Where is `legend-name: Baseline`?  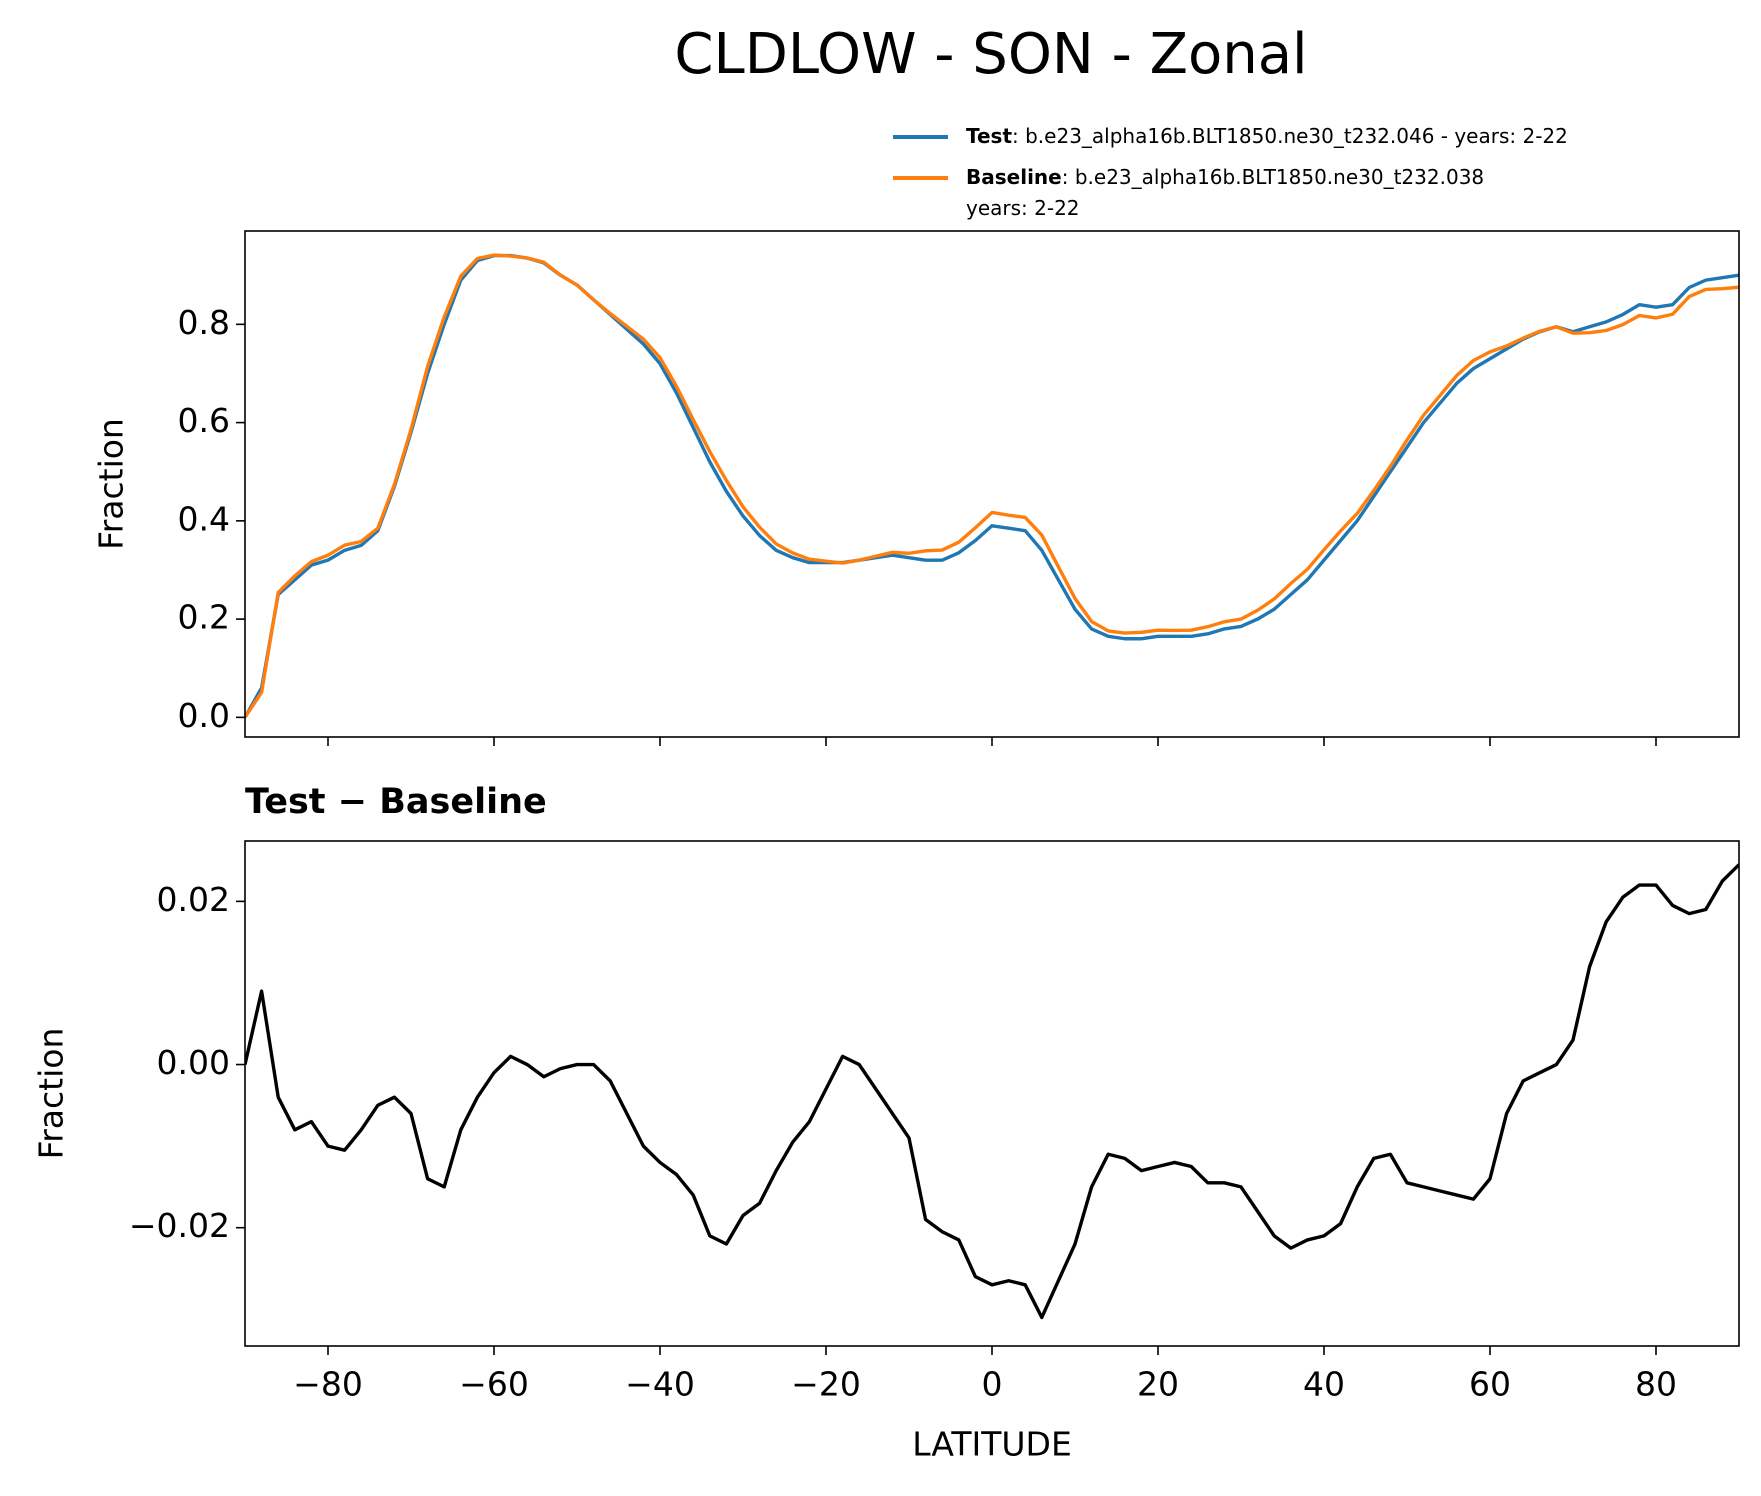 legend-name: Baseline is located at coordinates (1014, 177).